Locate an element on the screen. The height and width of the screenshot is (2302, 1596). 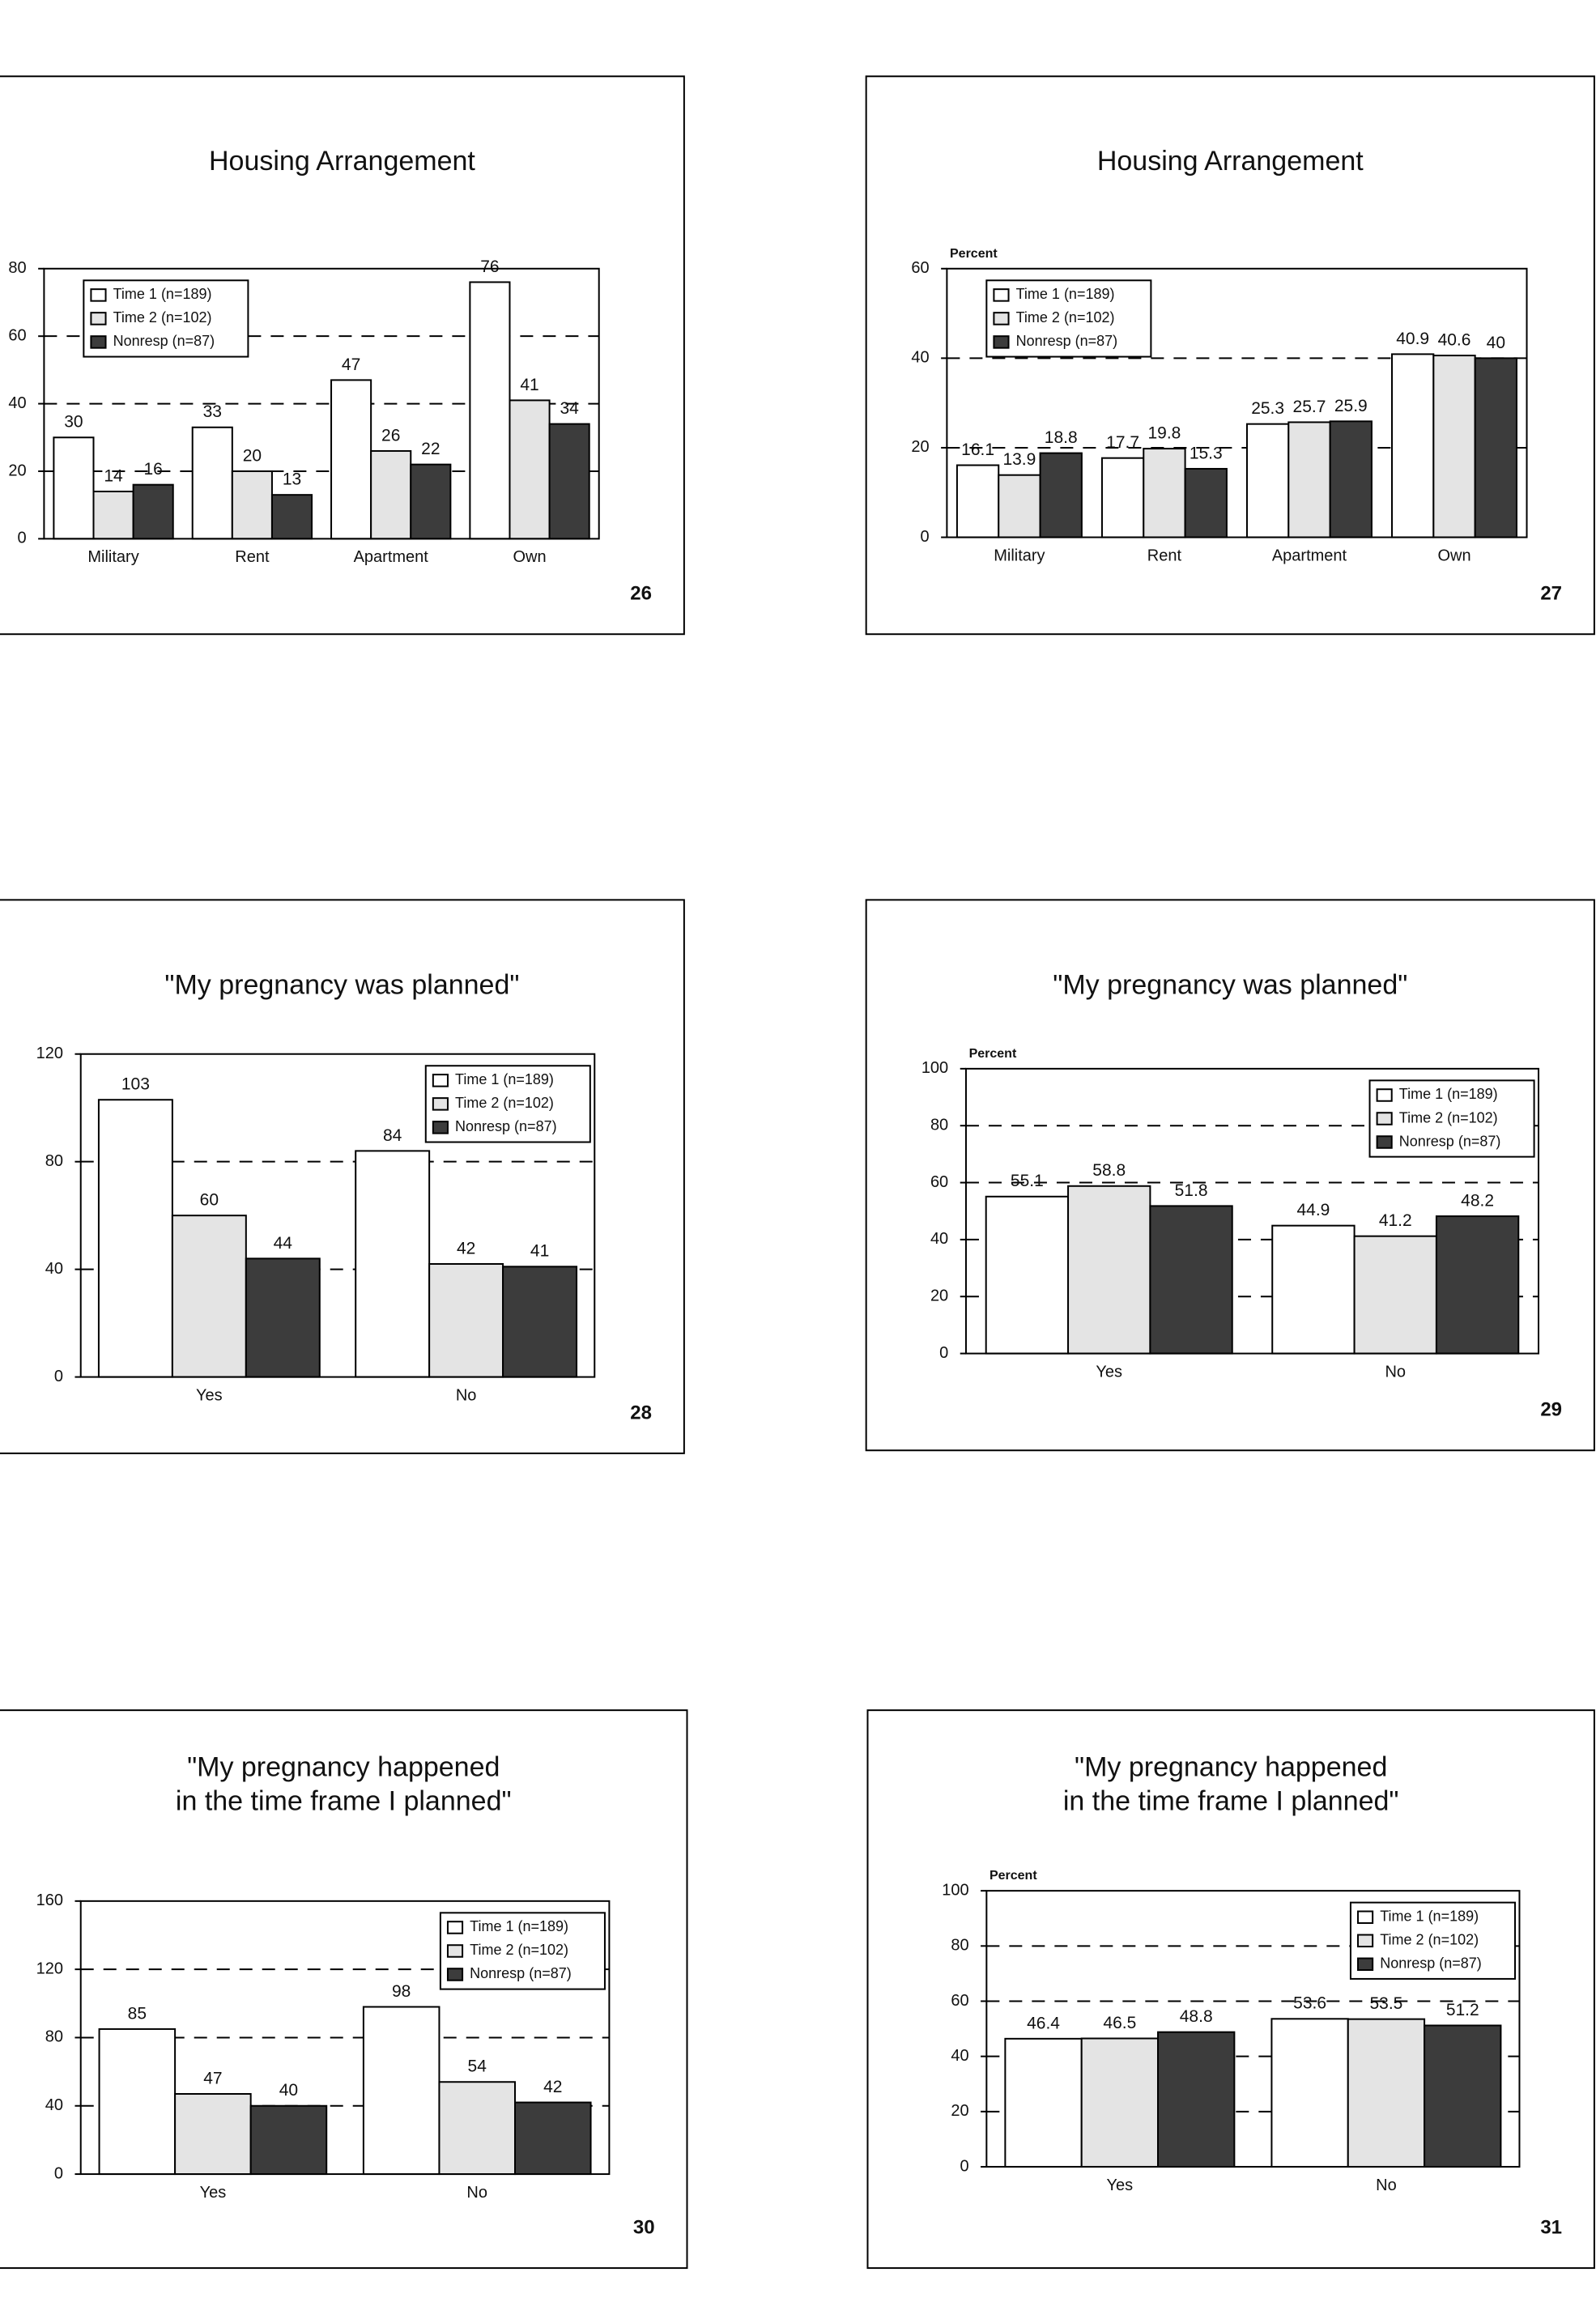
data-label: 40 is located at coordinates (1496, 343).